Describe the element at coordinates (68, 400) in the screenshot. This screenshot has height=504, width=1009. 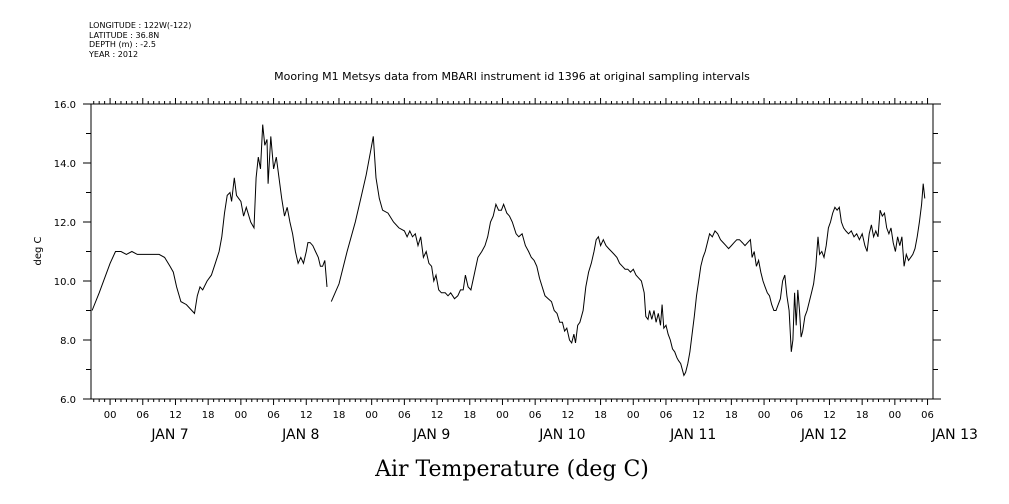
I see `y-tick-label: 6.0` at that location.